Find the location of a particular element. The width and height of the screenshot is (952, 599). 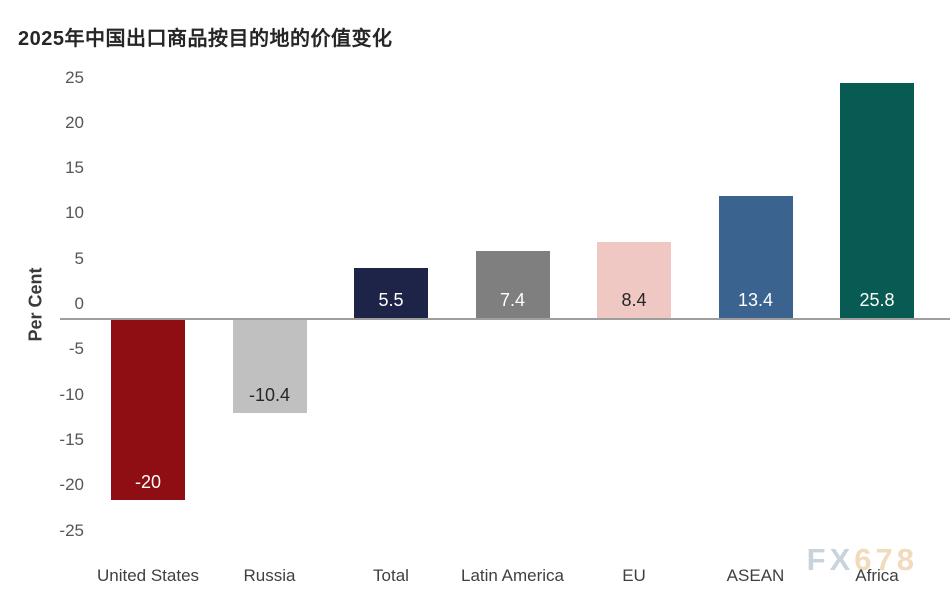

y-tick-label-10: 10 is located at coordinates (74, 213).